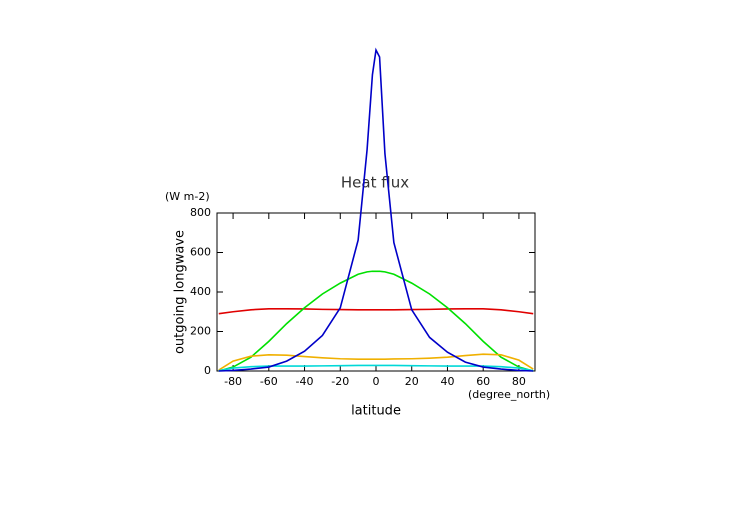 The image size is (752, 532). What do you see at coordinates (187, 196) in the screenshot?
I see `y-unit: (W m-2)` at bounding box center [187, 196].